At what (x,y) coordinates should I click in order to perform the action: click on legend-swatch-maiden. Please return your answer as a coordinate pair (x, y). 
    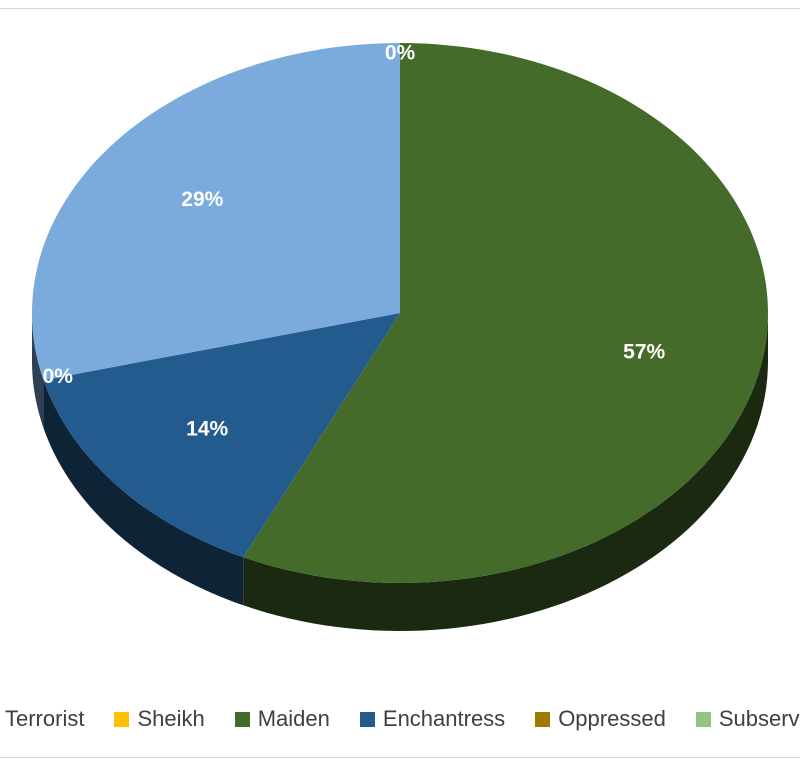
    Looking at the image, I should click on (242, 719).